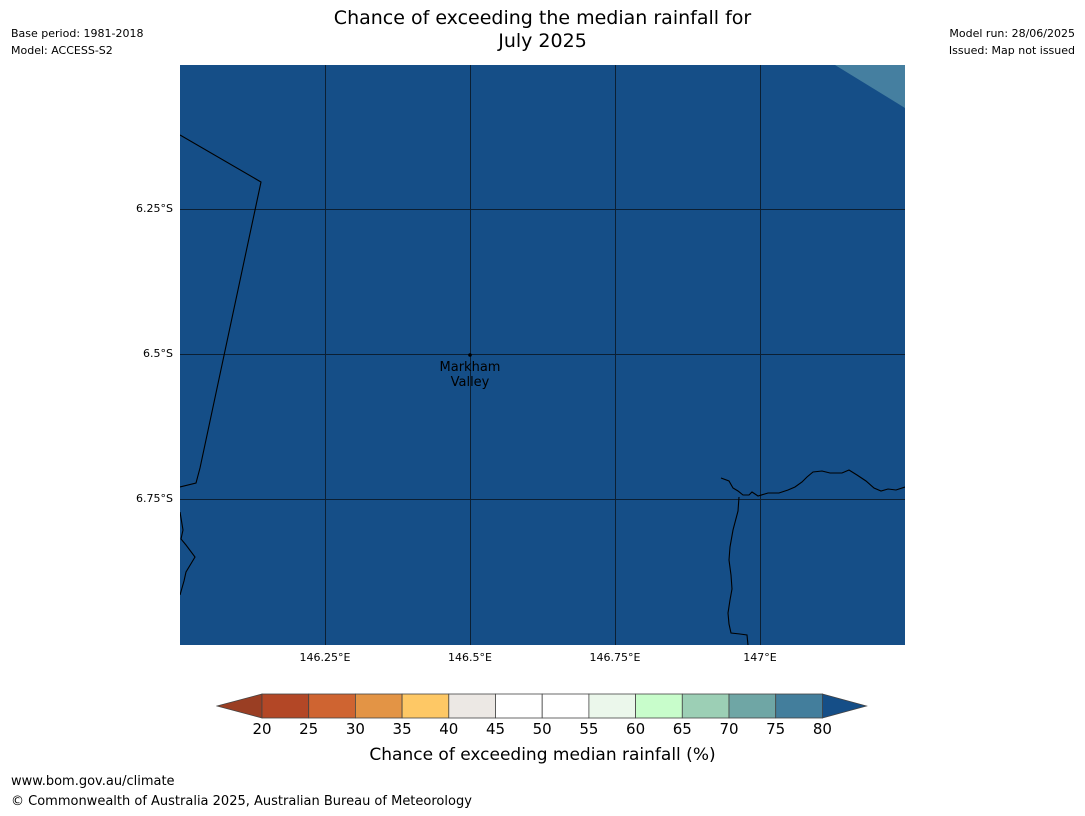 The image size is (1085, 816). Describe the element at coordinates (154, 498) in the screenshot. I see `latitude-label: 6.75°S` at that location.